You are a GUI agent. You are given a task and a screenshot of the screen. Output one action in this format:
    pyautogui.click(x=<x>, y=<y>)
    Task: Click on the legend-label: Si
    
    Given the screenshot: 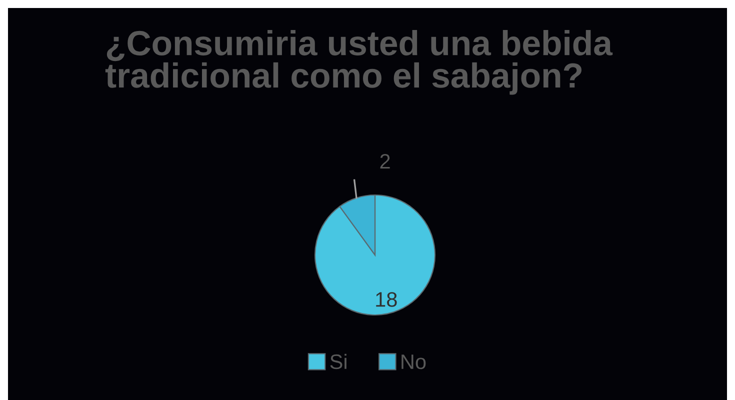 What is the action you would take?
    pyautogui.click(x=338, y=362)
    